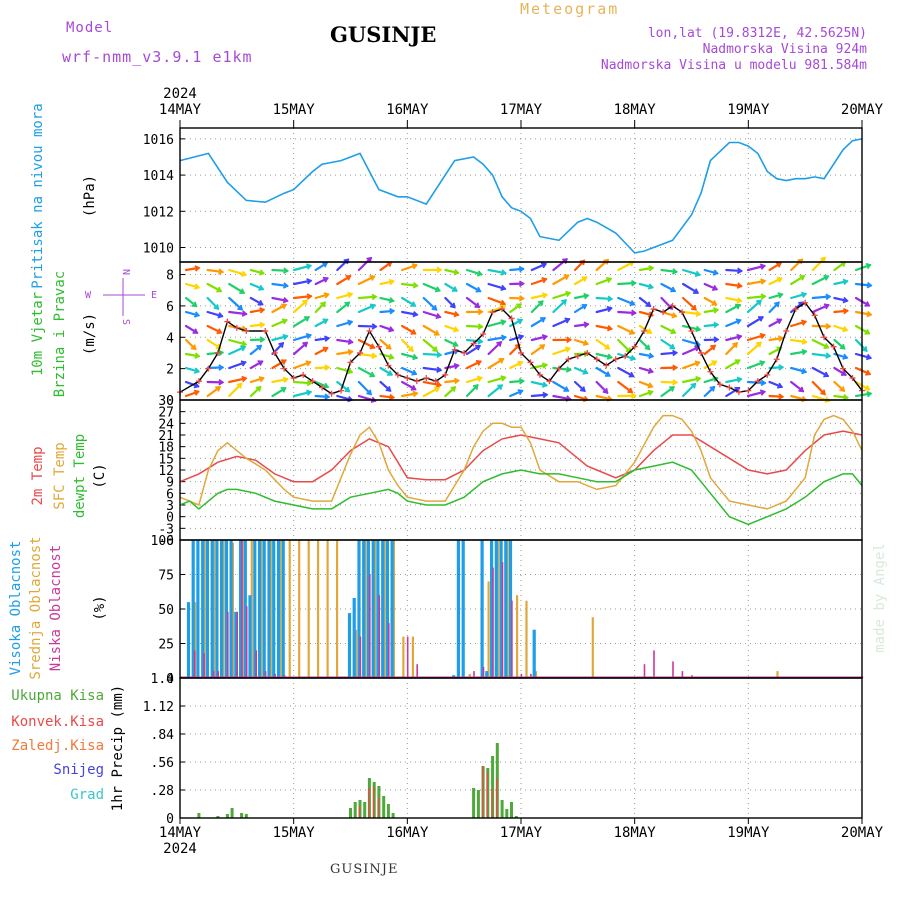 The image size is (900, 900). What do you see at coordinates (162, 763) in the screenshot?
I see `precip-tick-label: .56` at bounding box center [162, 763].